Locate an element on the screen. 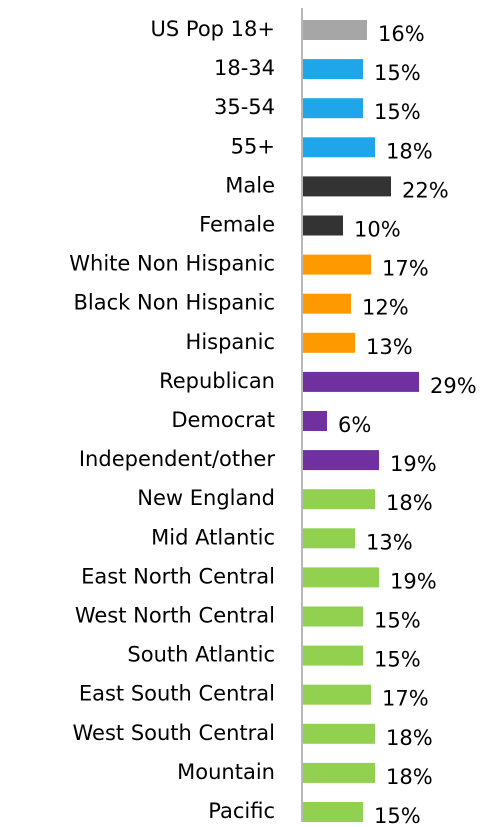 The image size is (492, 827). category-label: 18-34 is located at coordinates (244, 68).